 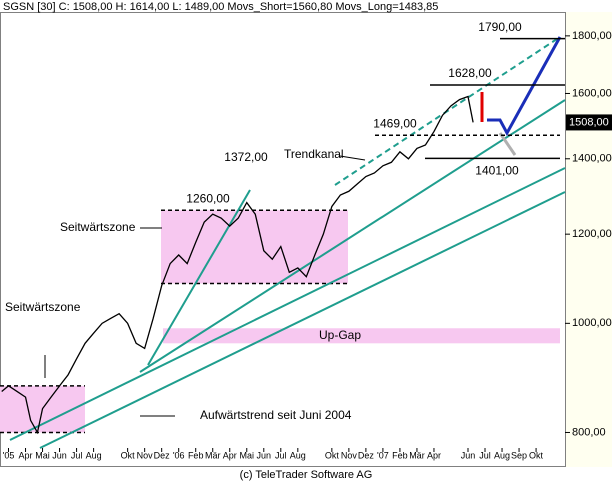 I want to click on level-label: 1260,00, so click(x=208, y=198).